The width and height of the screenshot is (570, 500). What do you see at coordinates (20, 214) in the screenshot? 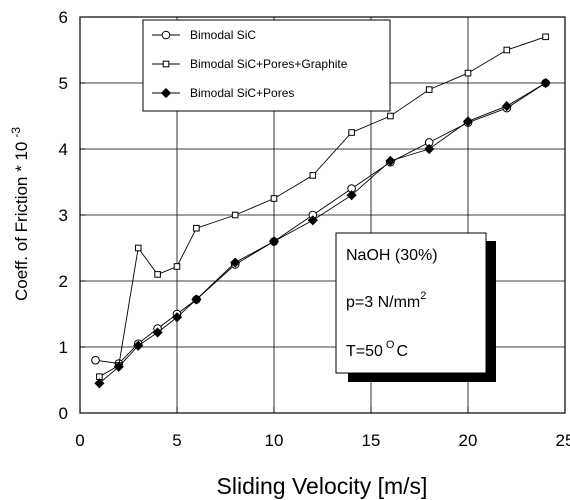
I see `y-axis-title: Coeff. of Friction * 10-3` at bounding box center [20, 214].